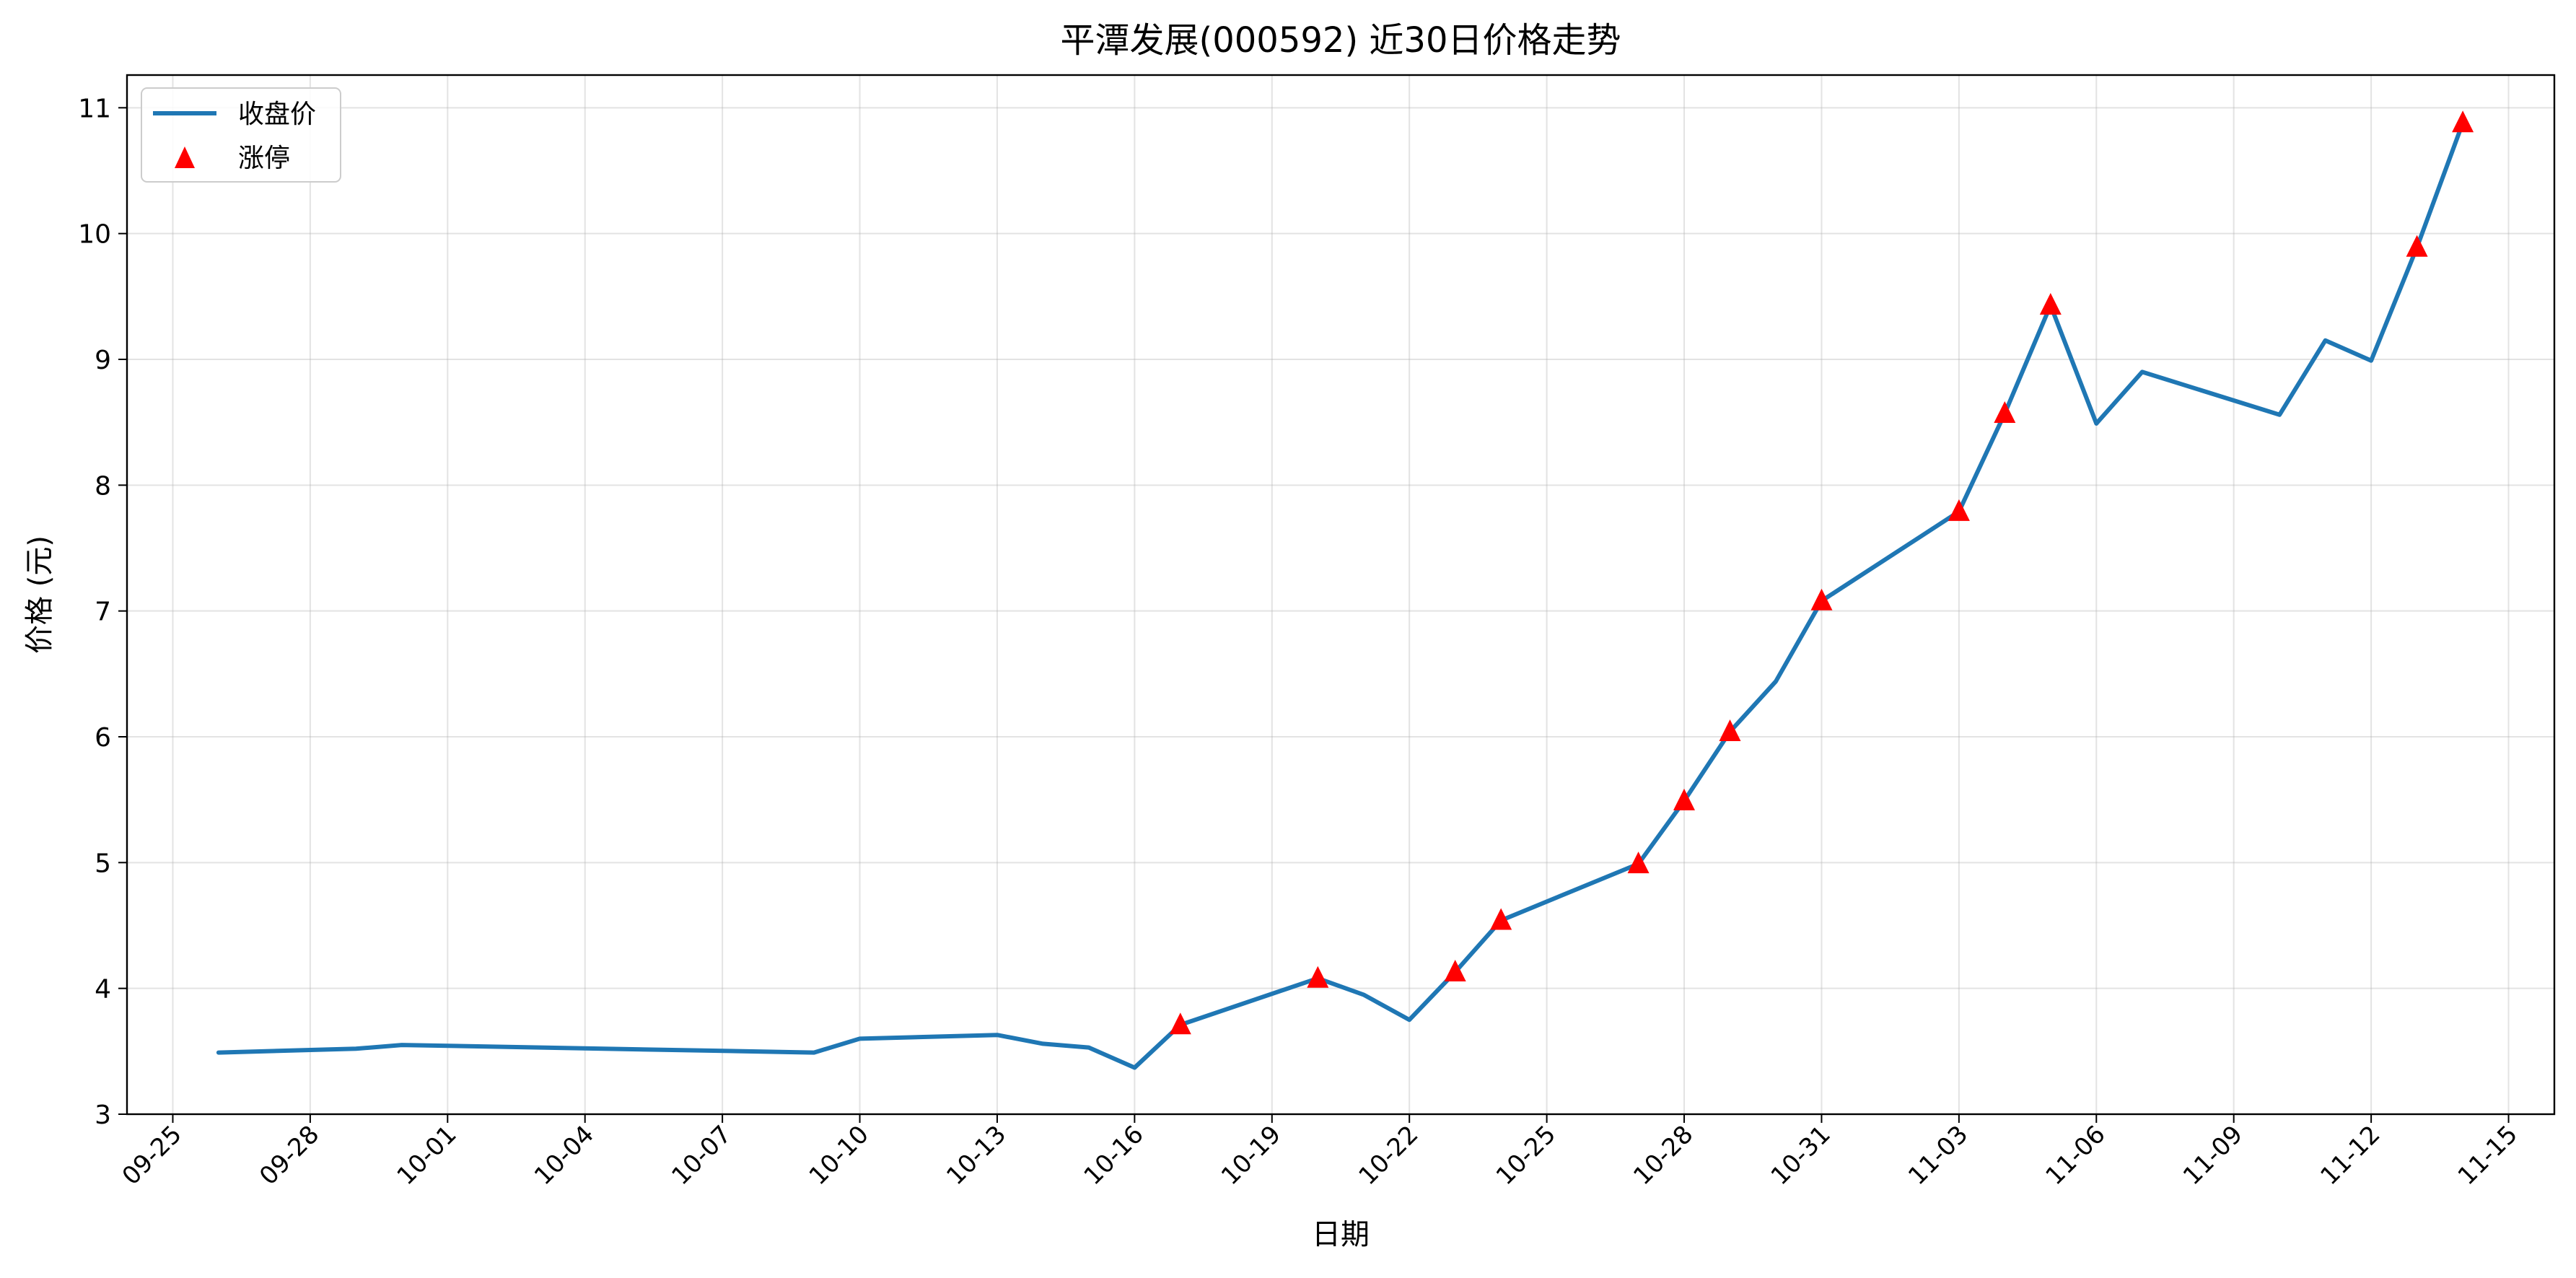 This screenshot has height=1278, width=2576. What do you see at coordinates (39, 594) in the screenshot?
I see `y-axis-label: 价格 (元)` at bounding box center [39, 594].